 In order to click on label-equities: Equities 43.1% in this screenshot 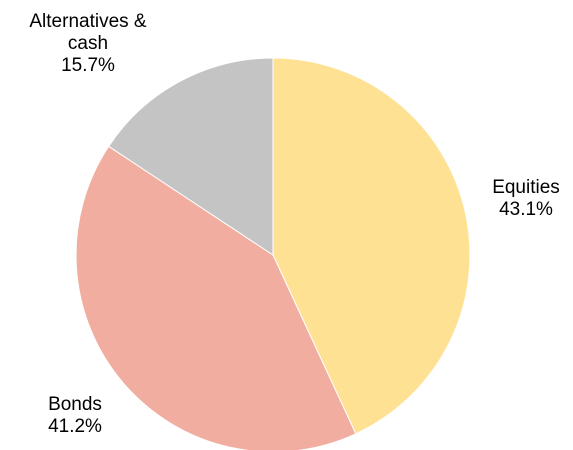, I will do `click(526, 198)`.